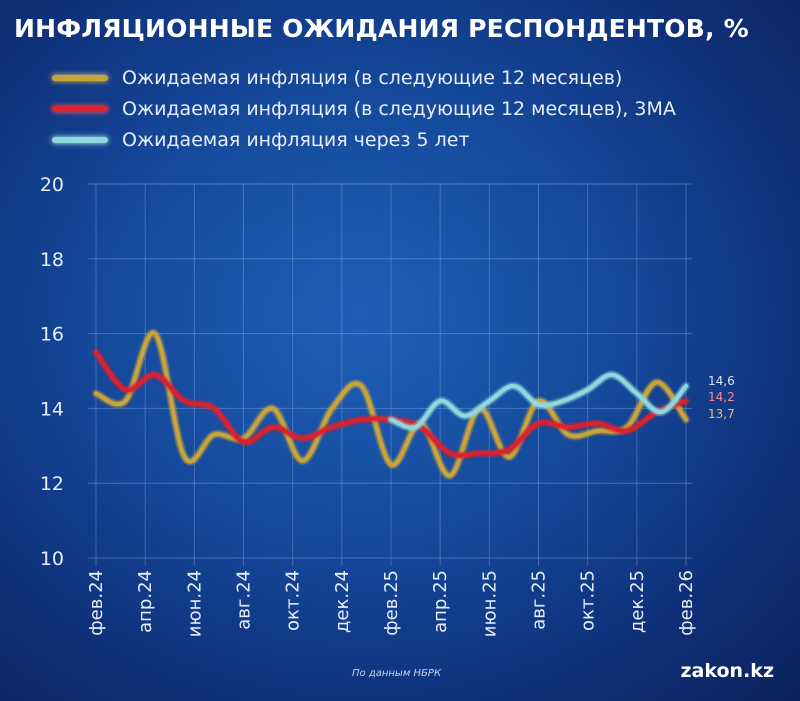 The height and width of the screenshot is (701, 800). What do you see at coordinates (52, 484) in the screenshot?
I see `y-tick-12: 12` at bounding box center [52, 484].